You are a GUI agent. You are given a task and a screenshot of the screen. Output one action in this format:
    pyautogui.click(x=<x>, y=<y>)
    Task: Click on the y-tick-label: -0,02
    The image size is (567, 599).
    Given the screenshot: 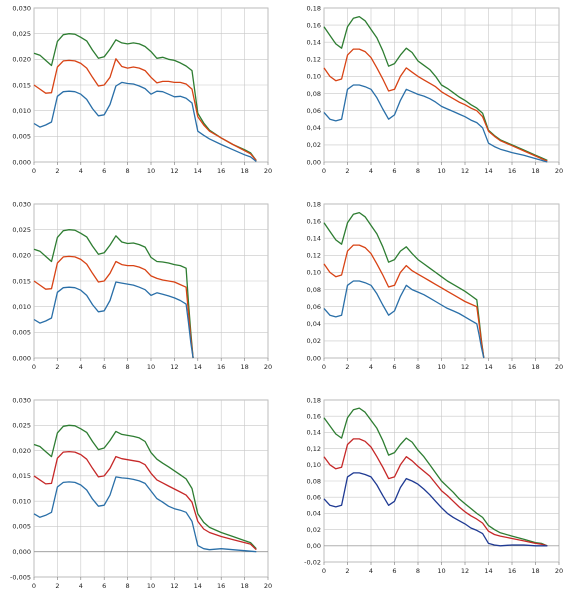 What is the action you would take?
    pyautogui.click(x=312, y=562)
    